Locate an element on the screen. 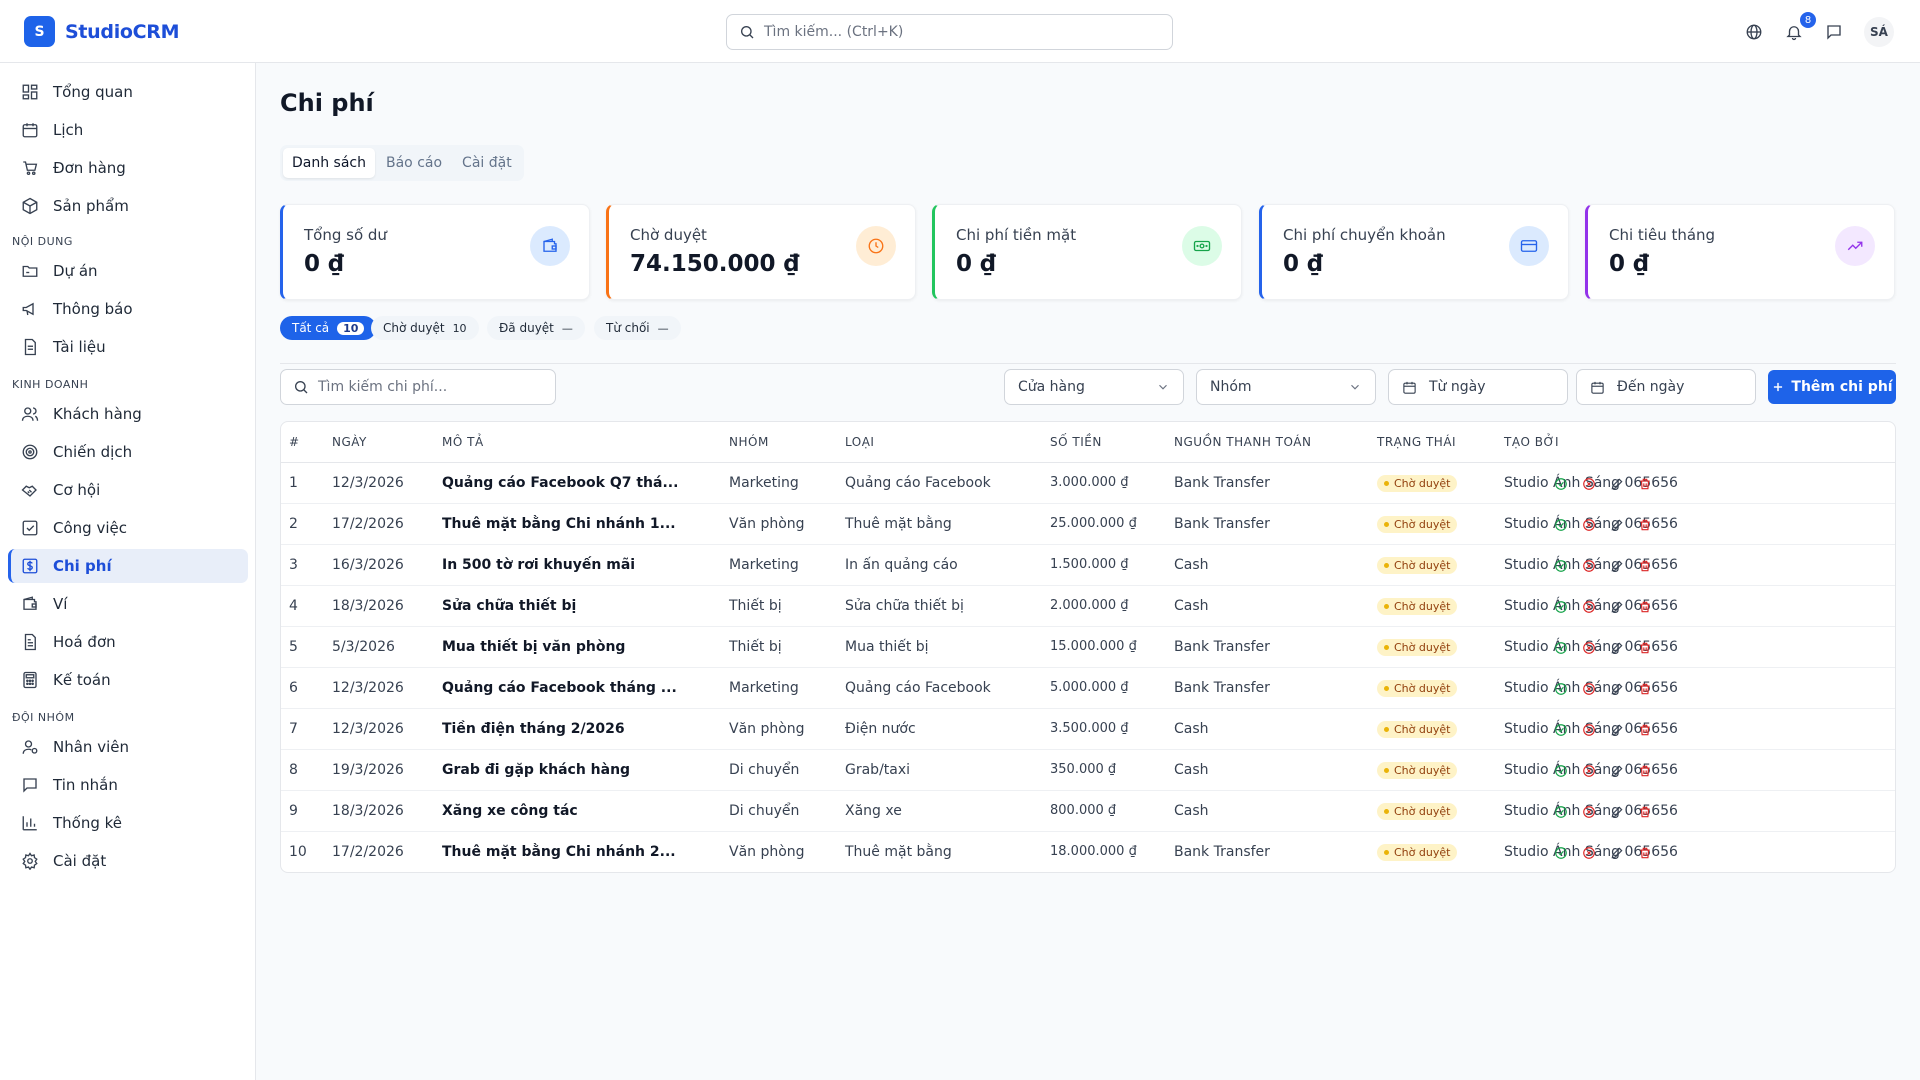  tab-report: Báo cáo is located at coordinates (414, 163).